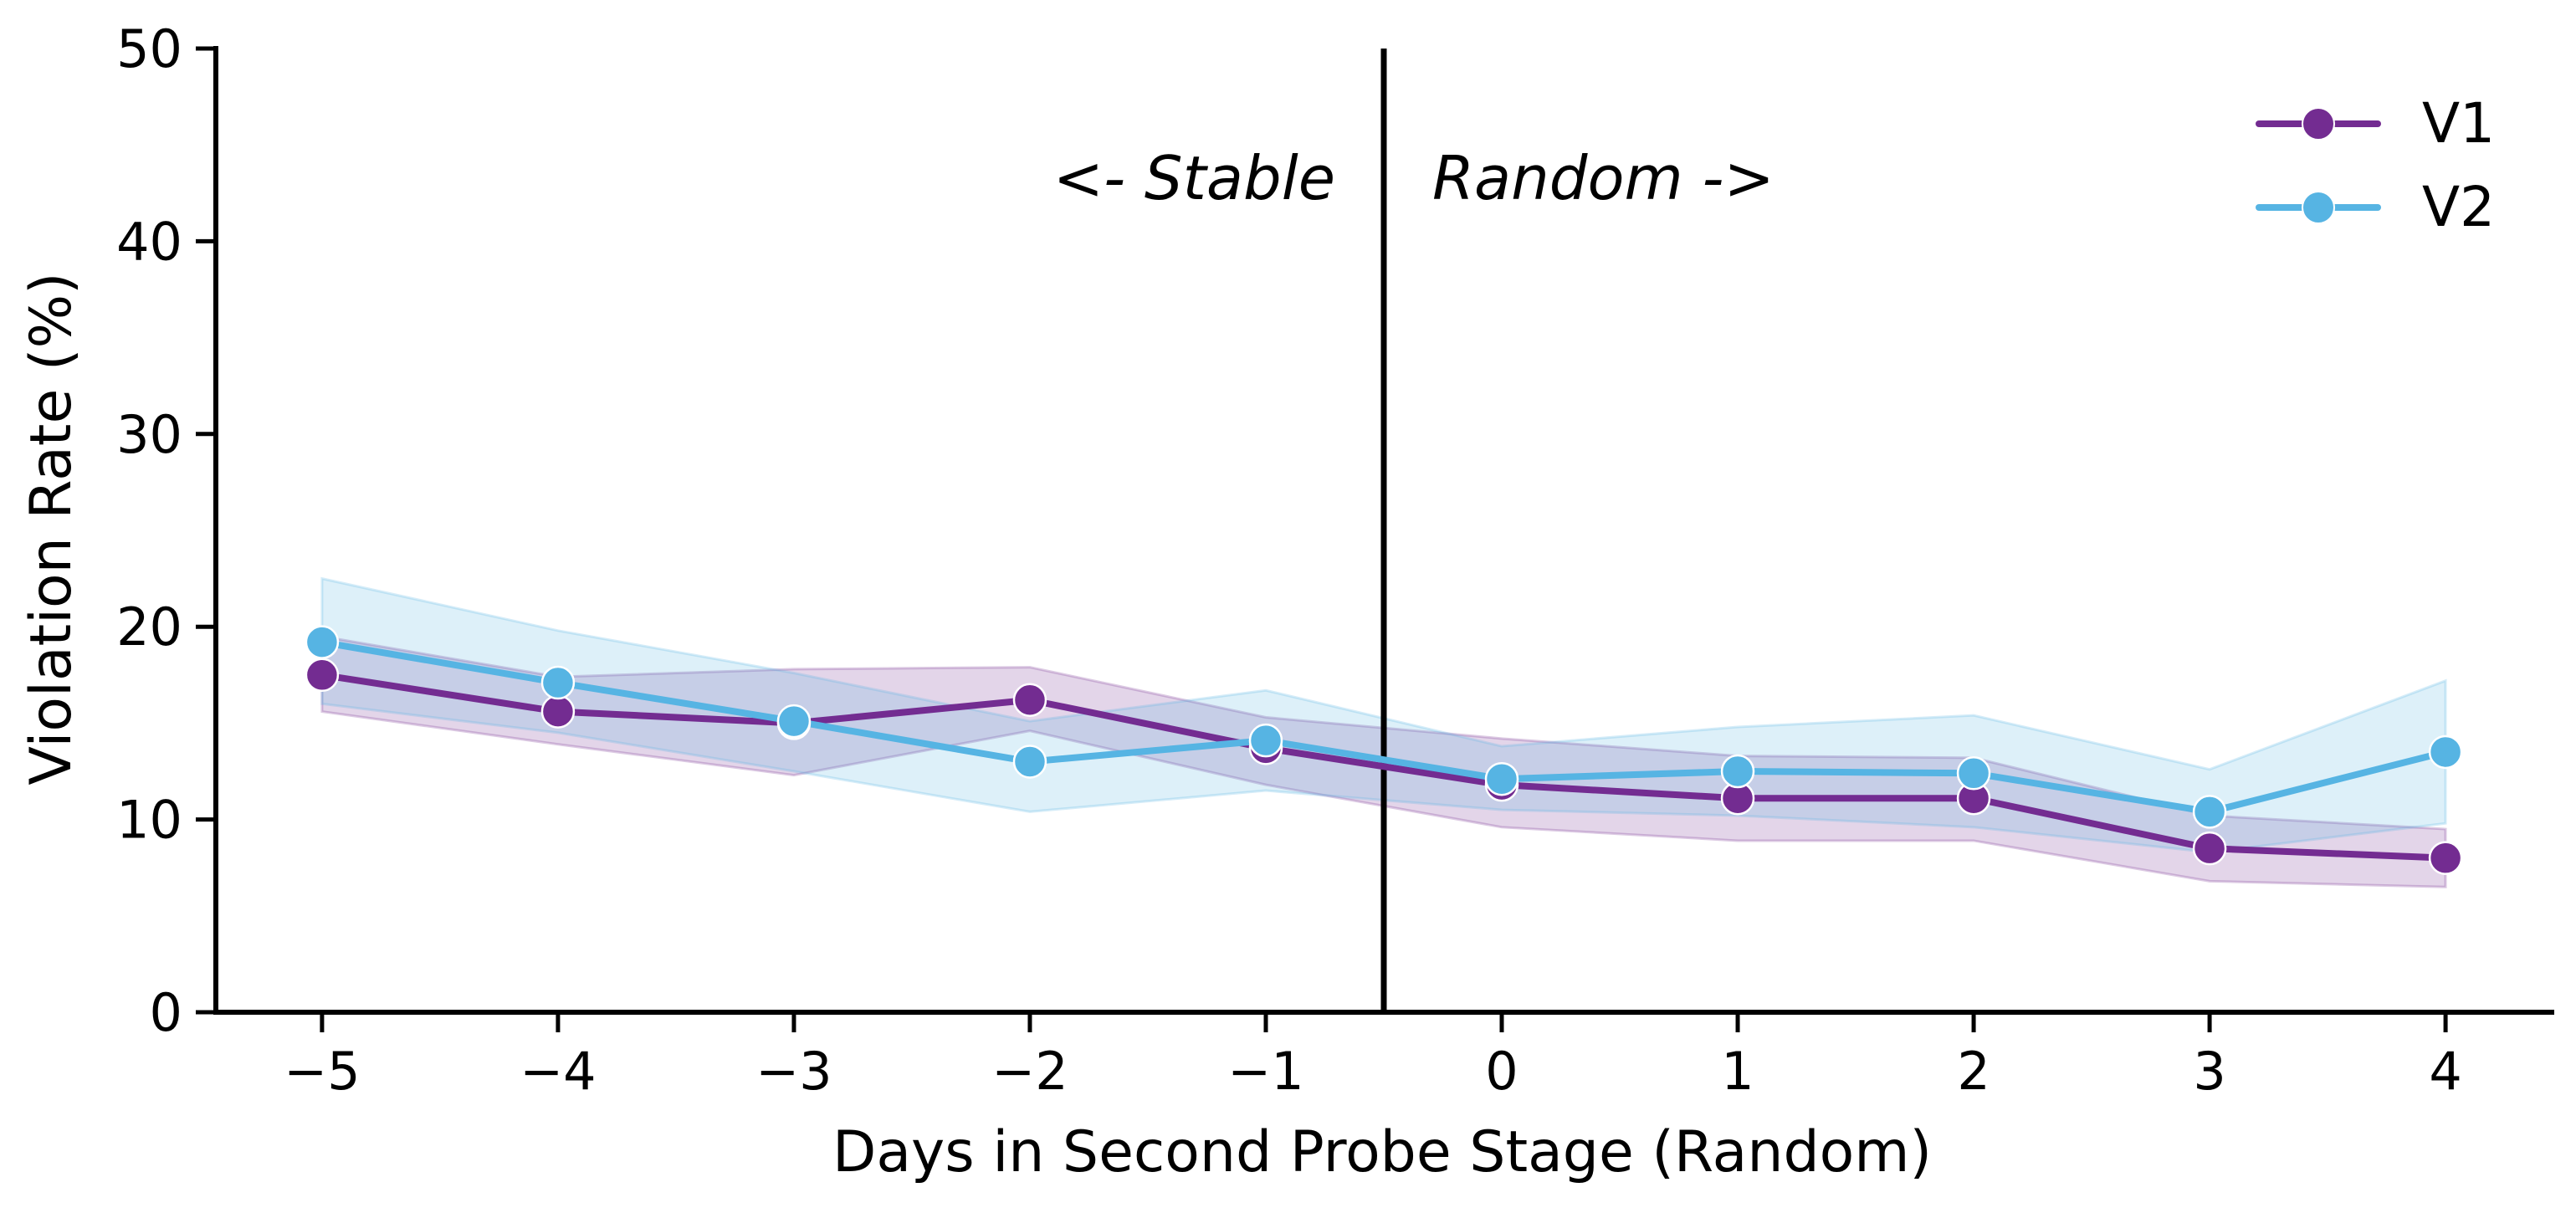 The image size is (2576, 1213). I want to click on x-tick-label: −3, so click(794, 1072).